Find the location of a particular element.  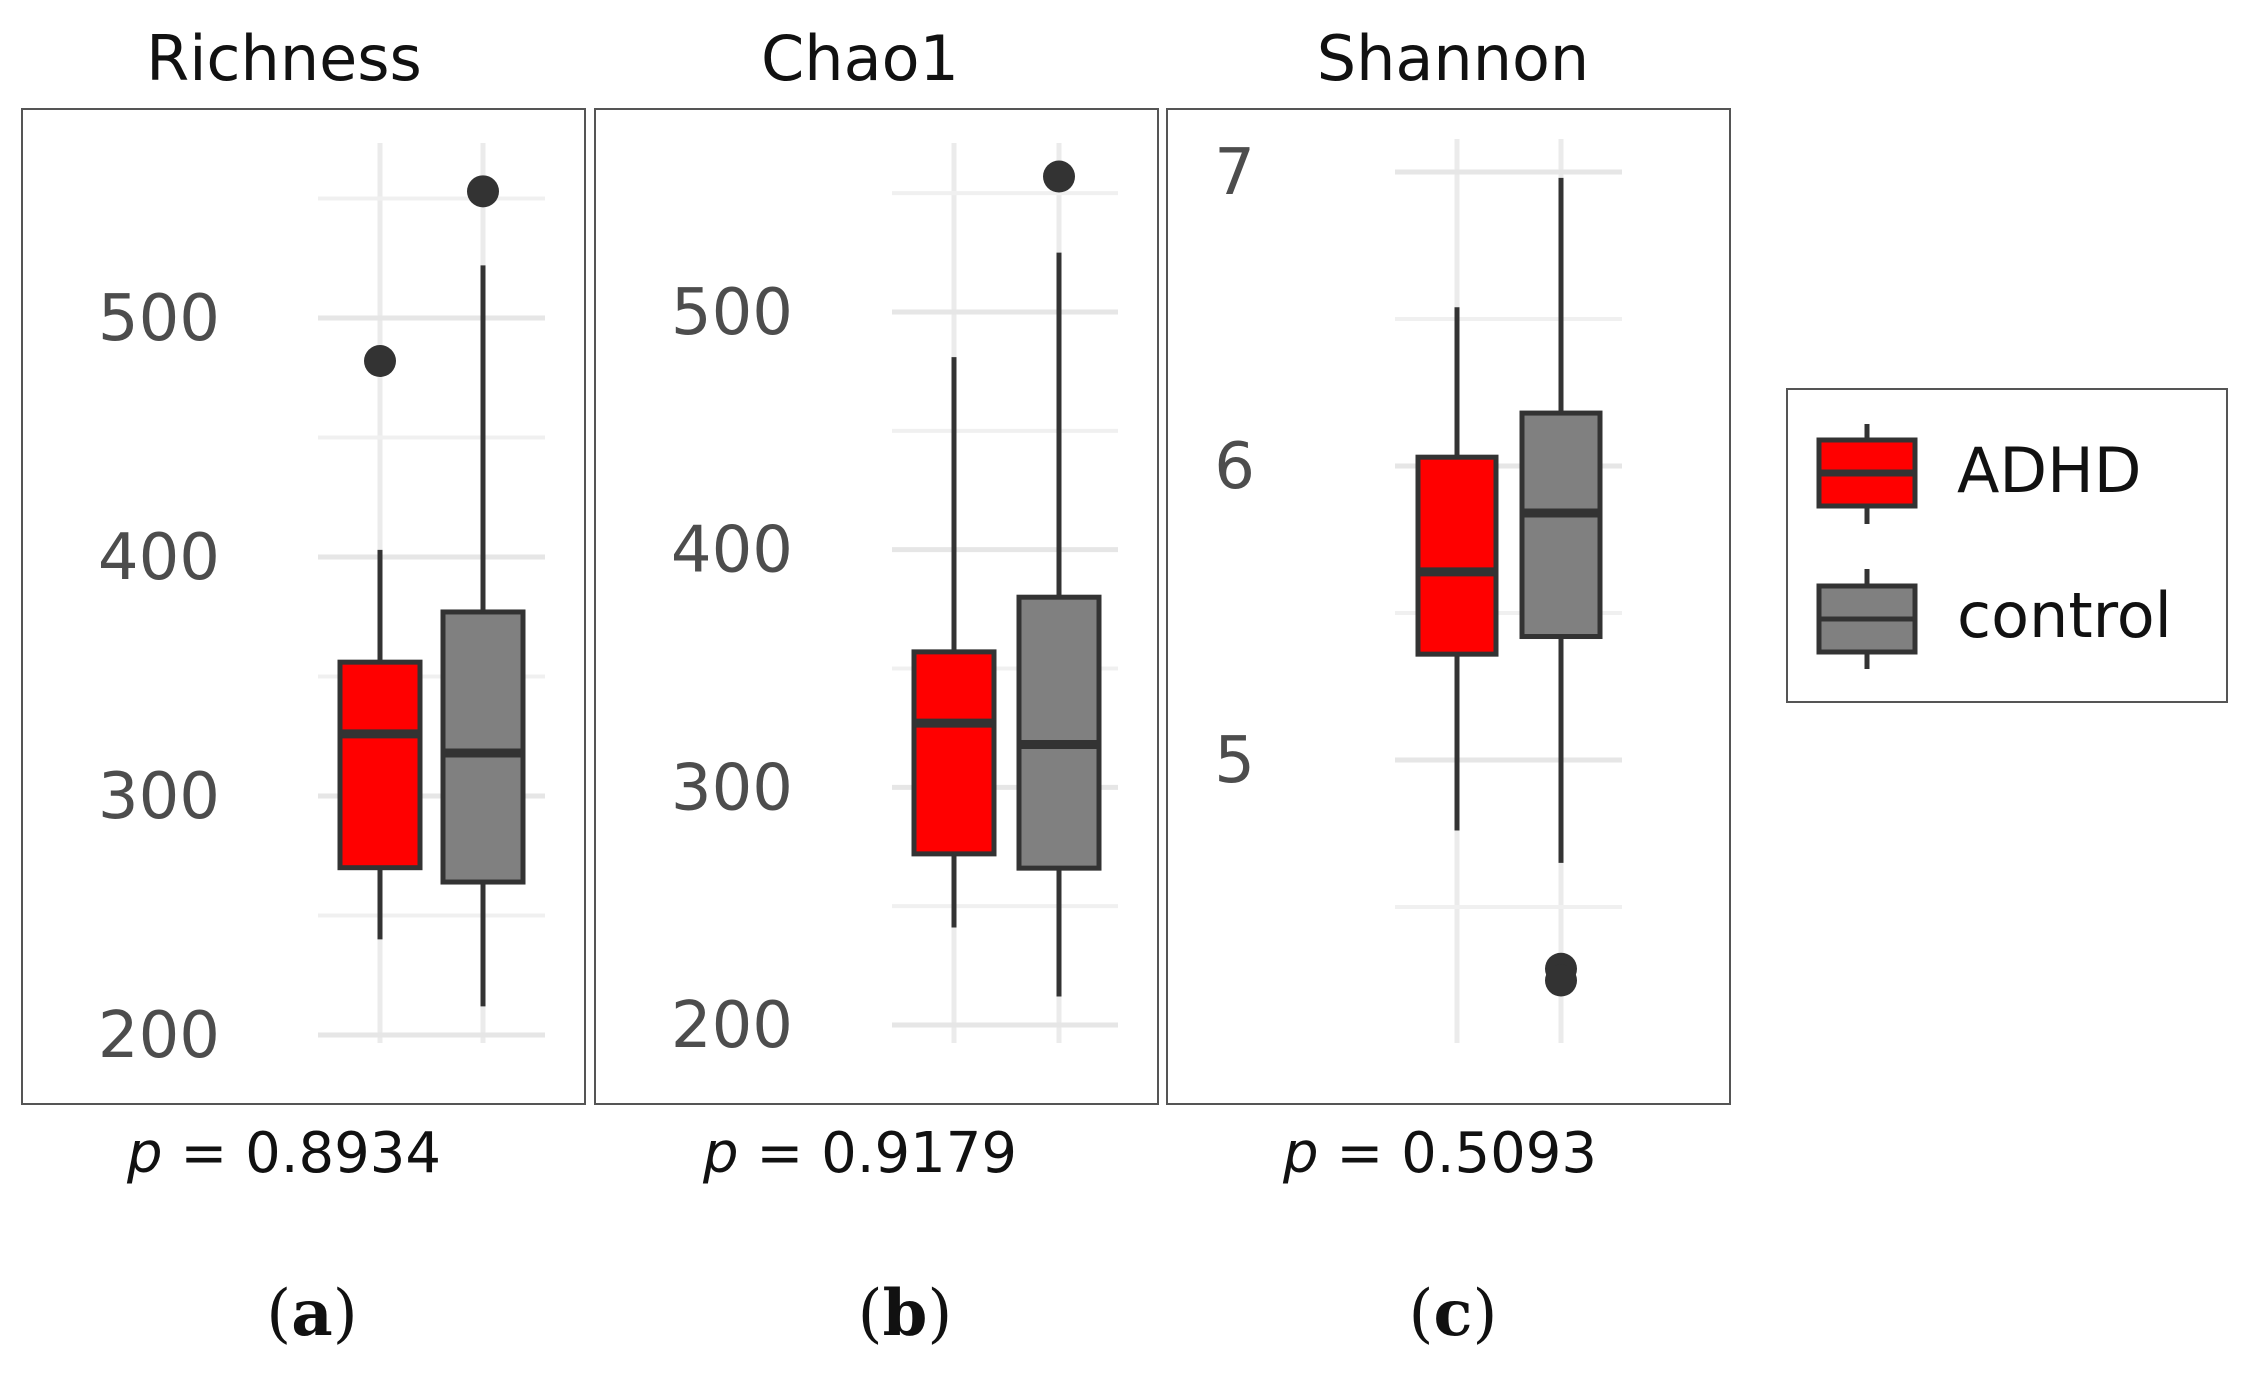

plot-area: 5 6 7 is located at coordinates (1418, 589).